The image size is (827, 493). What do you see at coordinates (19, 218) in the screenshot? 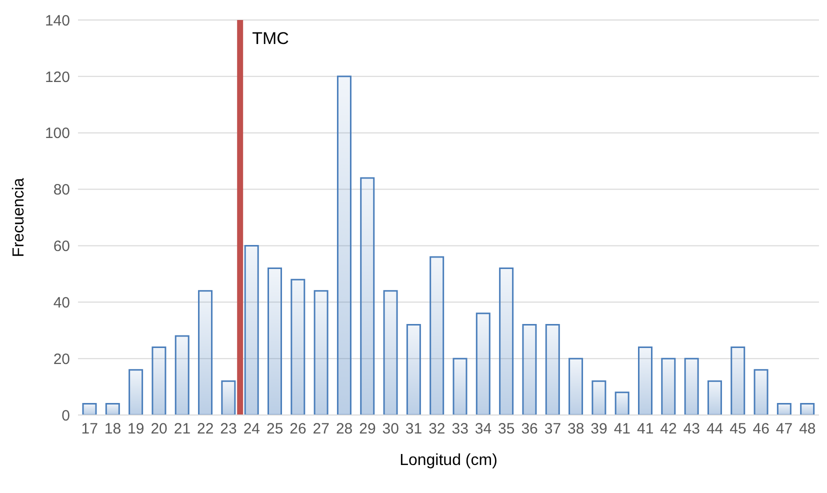
I see `y-axis-title: Frecuencia` at bounding box center [19, 218].